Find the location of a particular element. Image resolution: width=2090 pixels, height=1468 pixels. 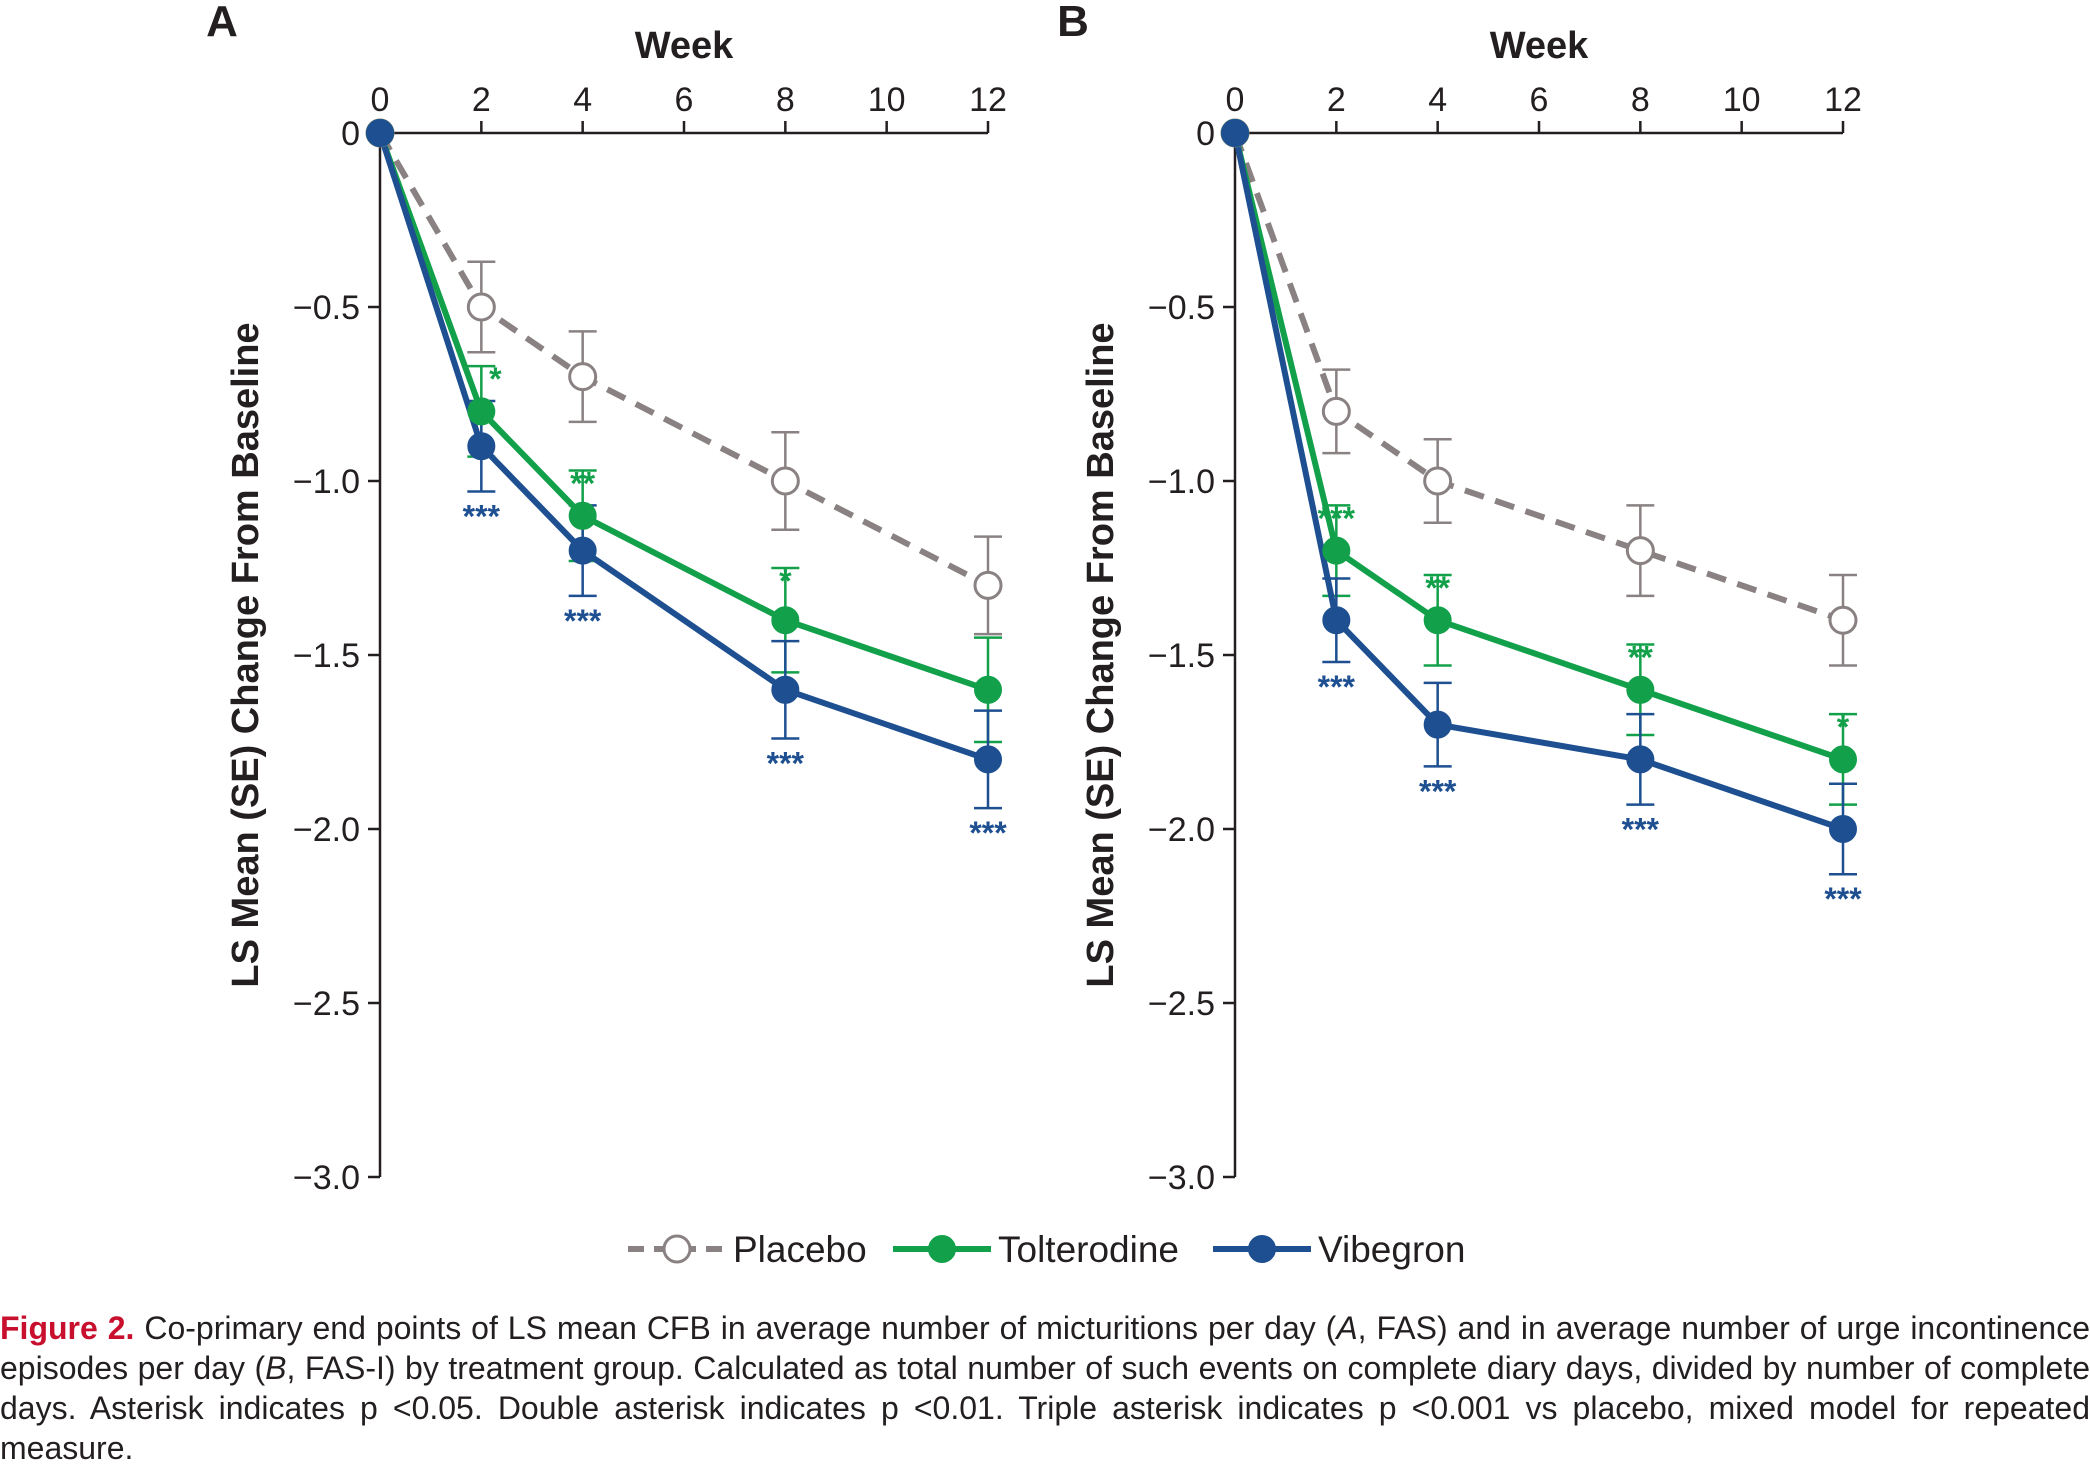

legend-tolterodine-marker is located at coordinates (942, 1249).